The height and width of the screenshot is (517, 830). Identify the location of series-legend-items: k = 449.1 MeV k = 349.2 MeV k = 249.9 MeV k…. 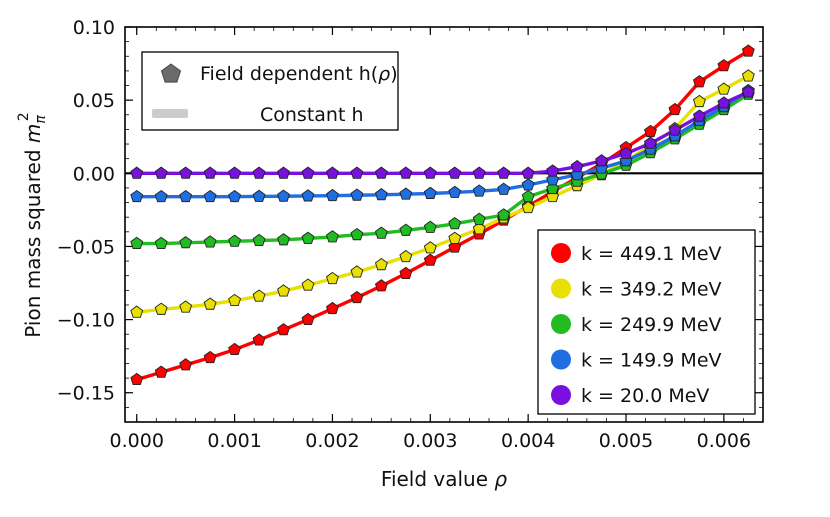
(636, 325).